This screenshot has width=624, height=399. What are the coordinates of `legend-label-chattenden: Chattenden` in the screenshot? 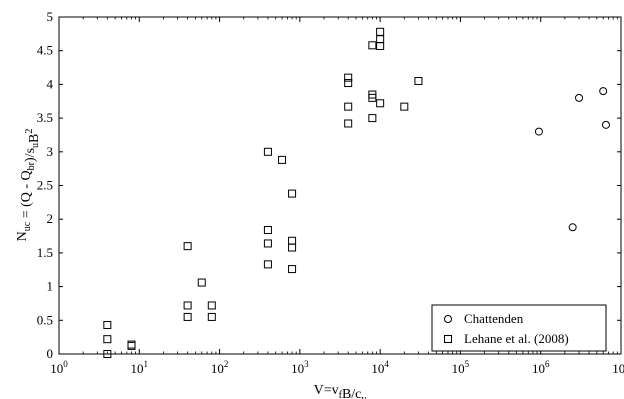 It's located at (494, 318).